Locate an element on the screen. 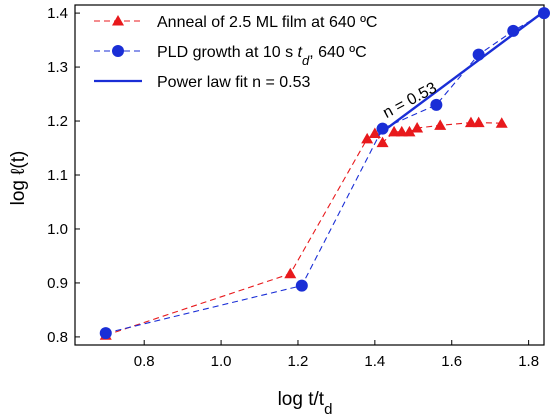 The height and width of the screenshot is (420, 551). x-axis-label: log t/td is located at coordinates (305, 403).